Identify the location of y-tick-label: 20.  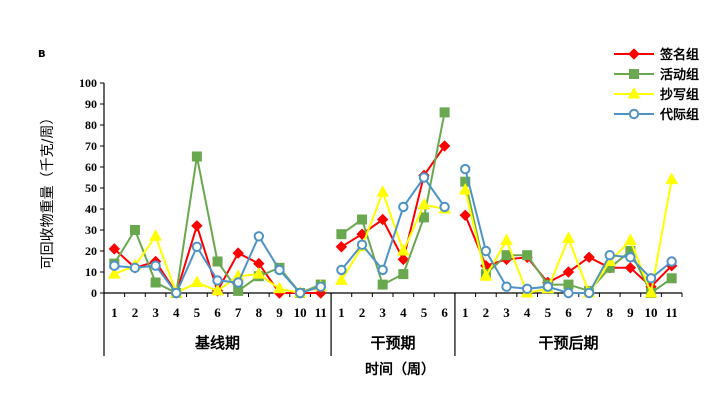
(91, 251).